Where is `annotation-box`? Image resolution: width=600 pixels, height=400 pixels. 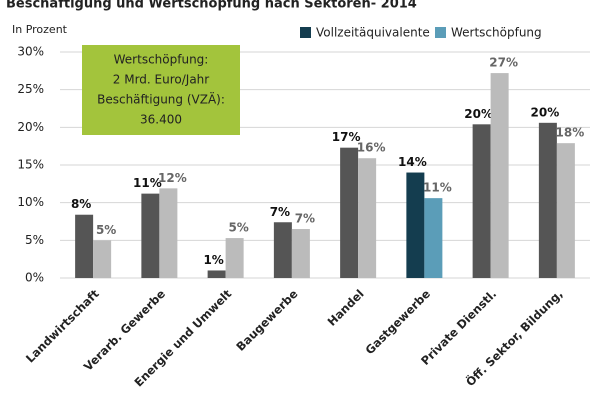 annotation-box is located at coordinates (161, 90).